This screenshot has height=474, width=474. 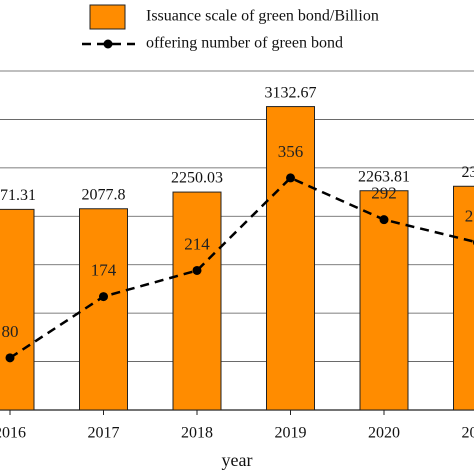 What do you see at coordinates (468, 433) in the screenshot?
I see `x-tick-label: 2021` at bounding box center [468, 433].